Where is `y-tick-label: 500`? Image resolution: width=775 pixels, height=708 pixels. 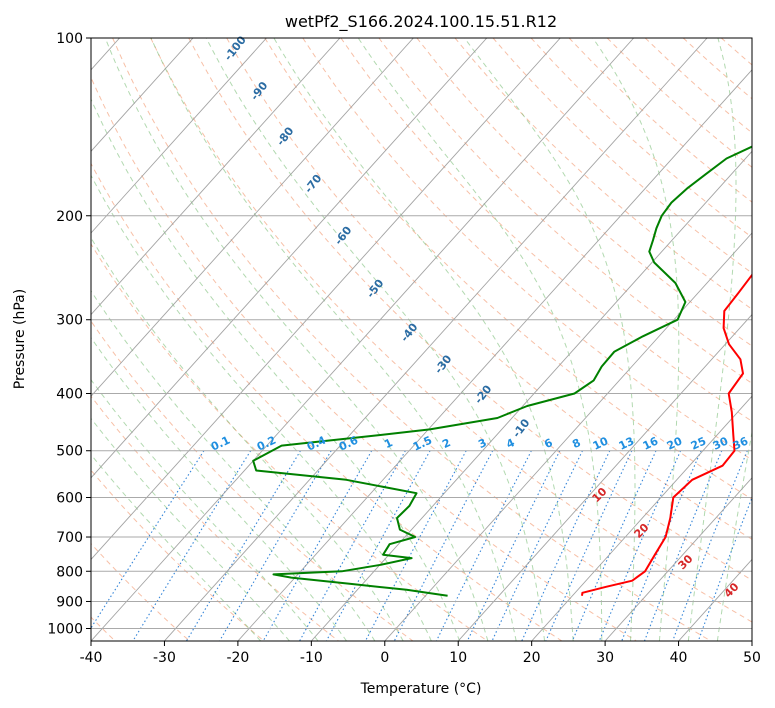 y-tick-label: 500 is located at coordinates (69, 452).